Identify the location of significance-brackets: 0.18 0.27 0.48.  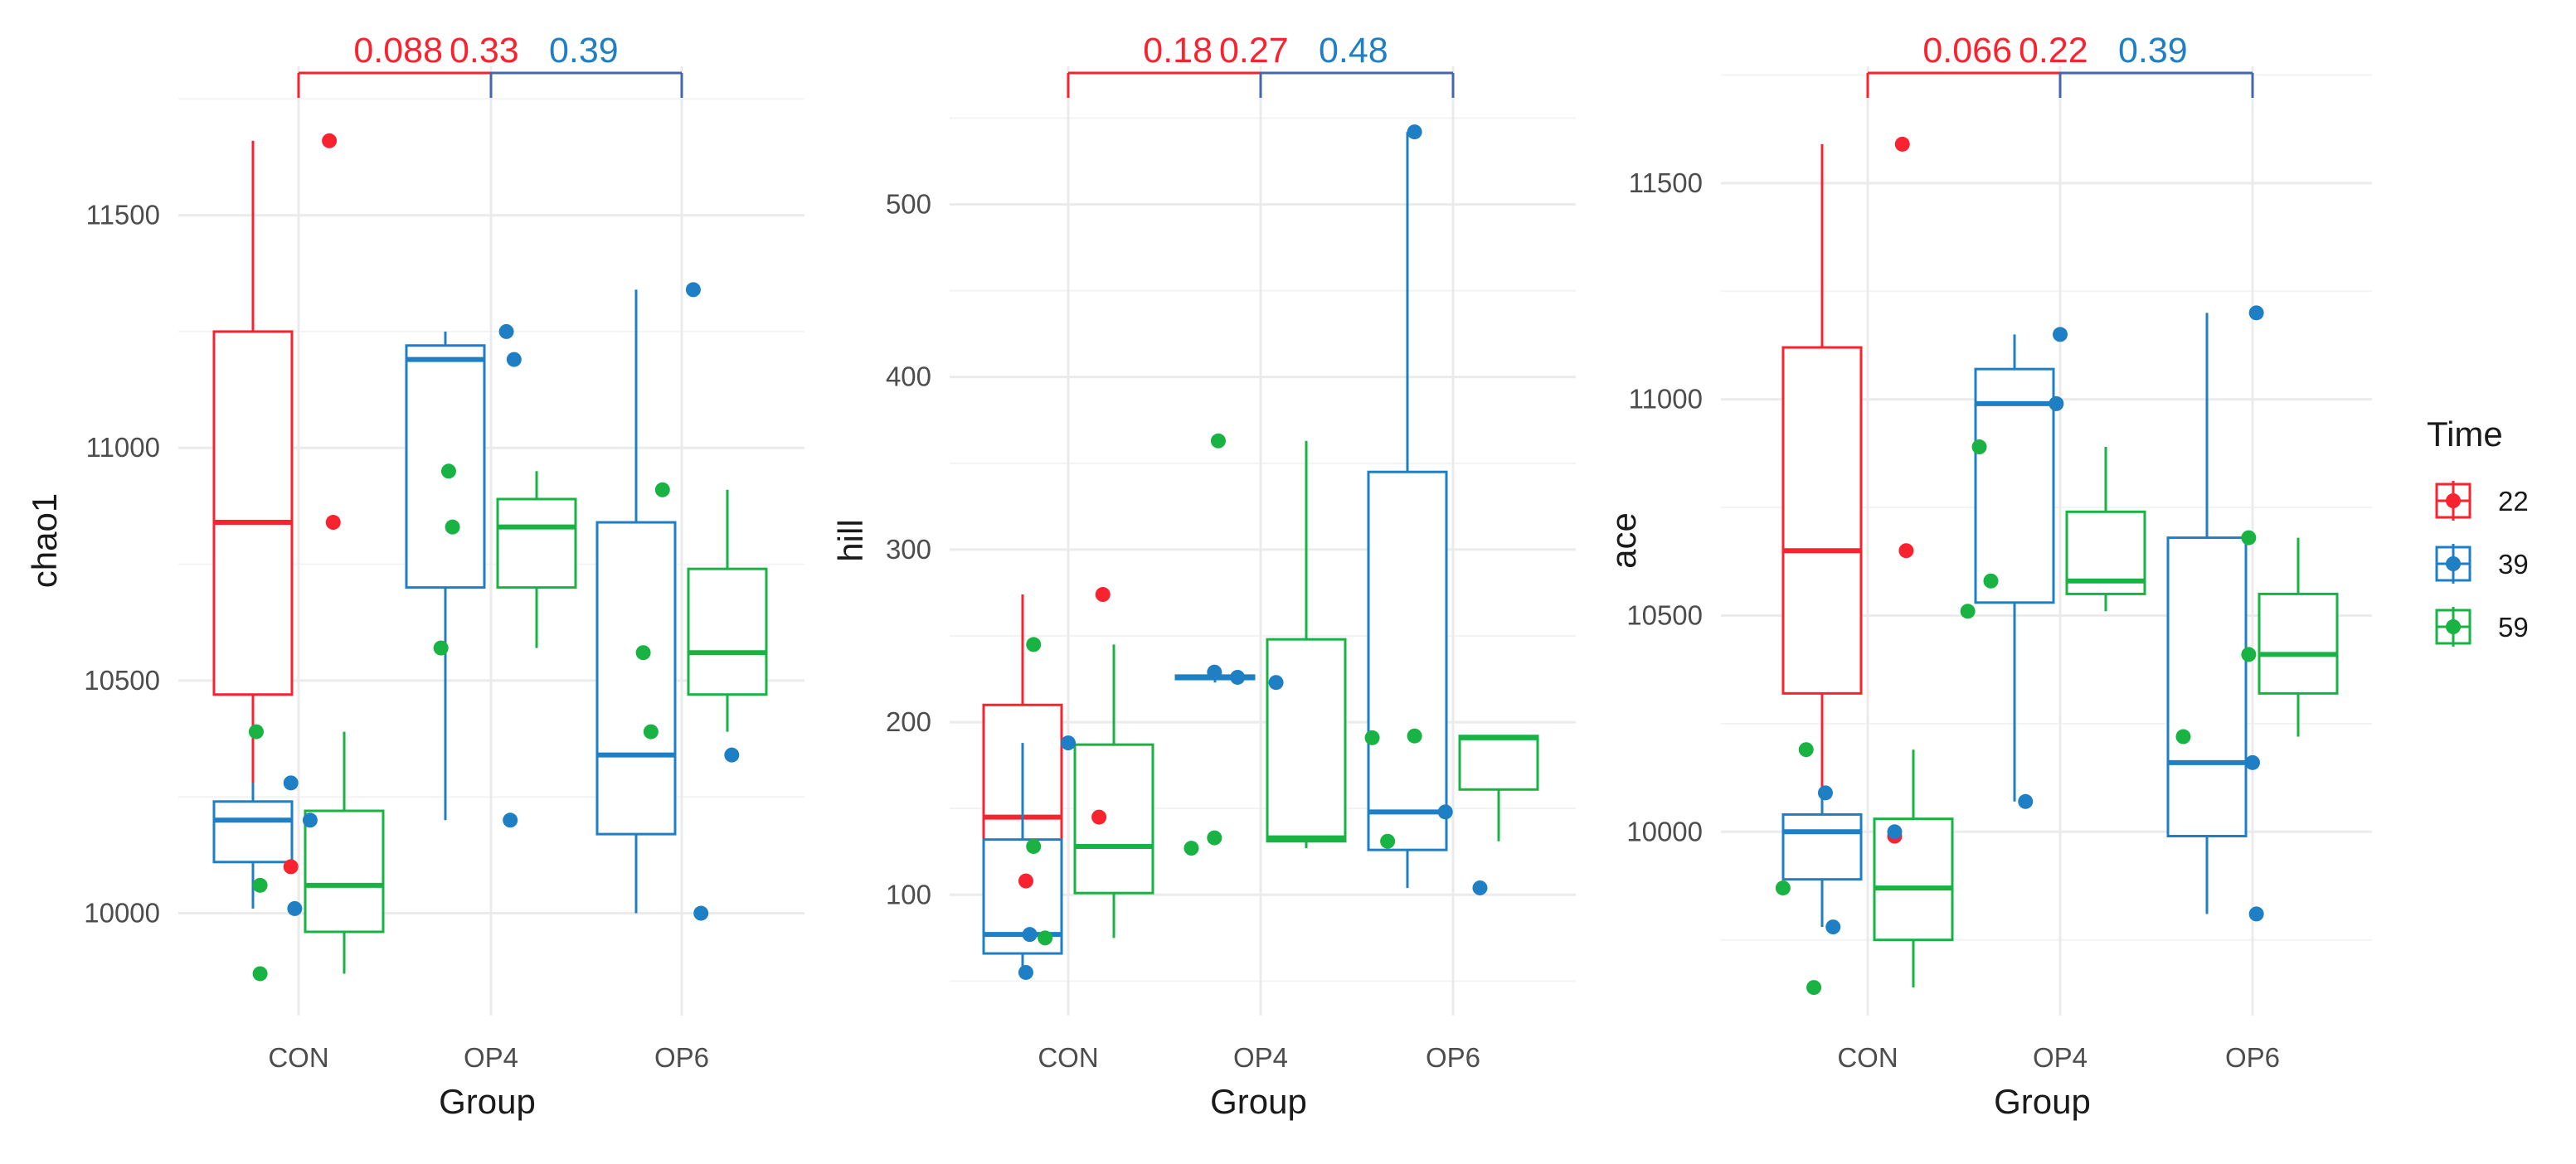
(1261, 64).